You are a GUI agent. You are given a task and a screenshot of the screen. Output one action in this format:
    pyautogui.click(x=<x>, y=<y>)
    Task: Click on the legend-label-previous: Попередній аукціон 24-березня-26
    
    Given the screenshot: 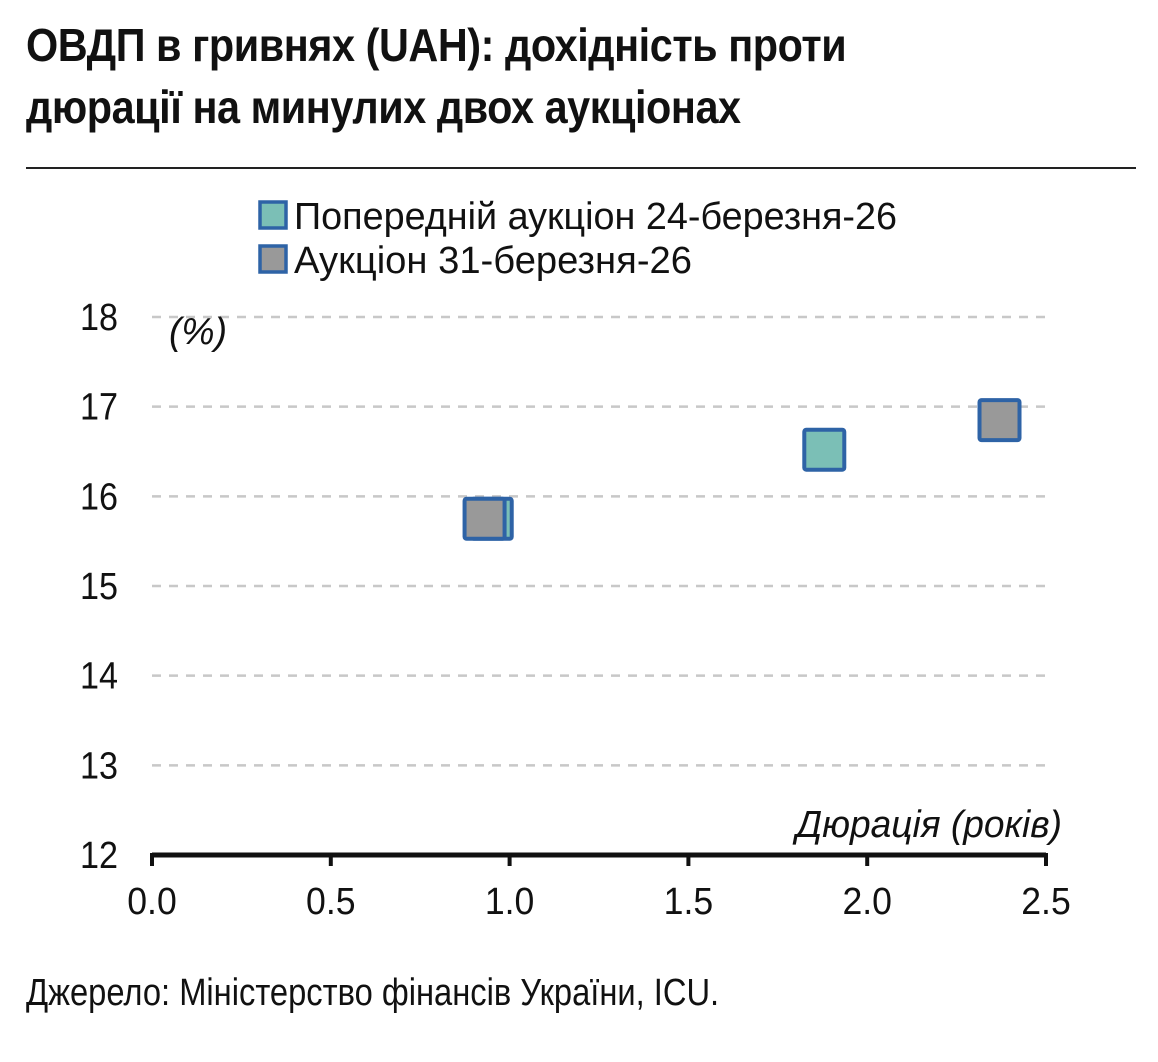 What is the action you would take?
    pyautogui.click(x=595, y=217)
    